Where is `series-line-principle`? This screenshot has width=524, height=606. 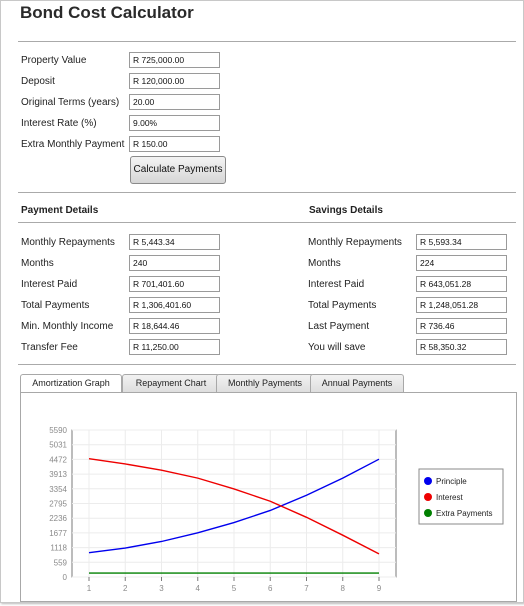 series-line-principle is located at coordinates (234, 506).